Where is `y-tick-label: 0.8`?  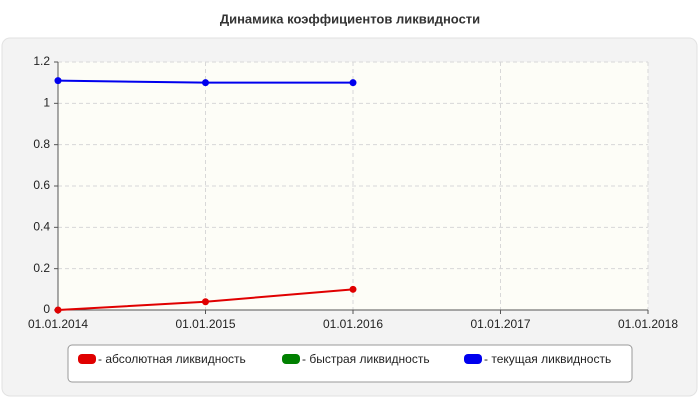
y-tick-label: 0.8 is located at coordinates (41, 144).